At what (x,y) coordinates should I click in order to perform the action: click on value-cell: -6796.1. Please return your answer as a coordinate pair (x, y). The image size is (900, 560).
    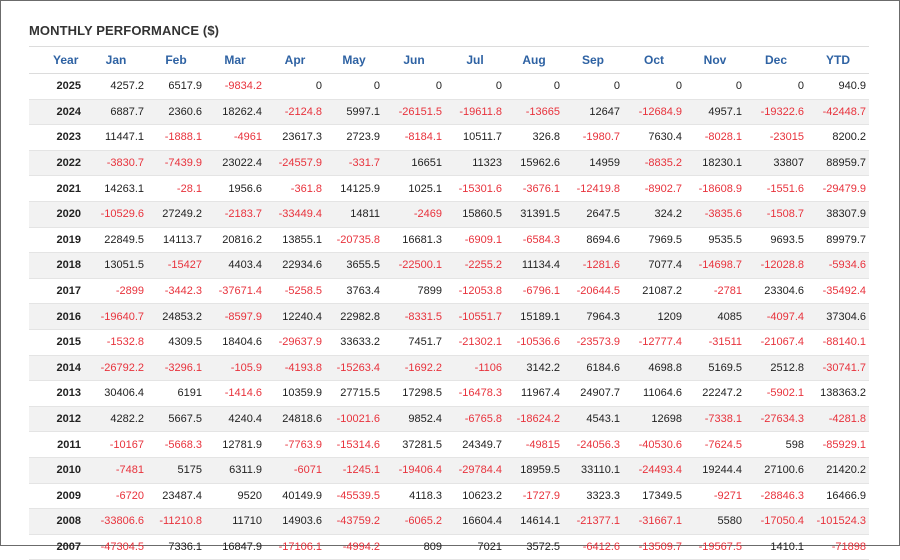
    Looking at the image, I should click on (534, 291).